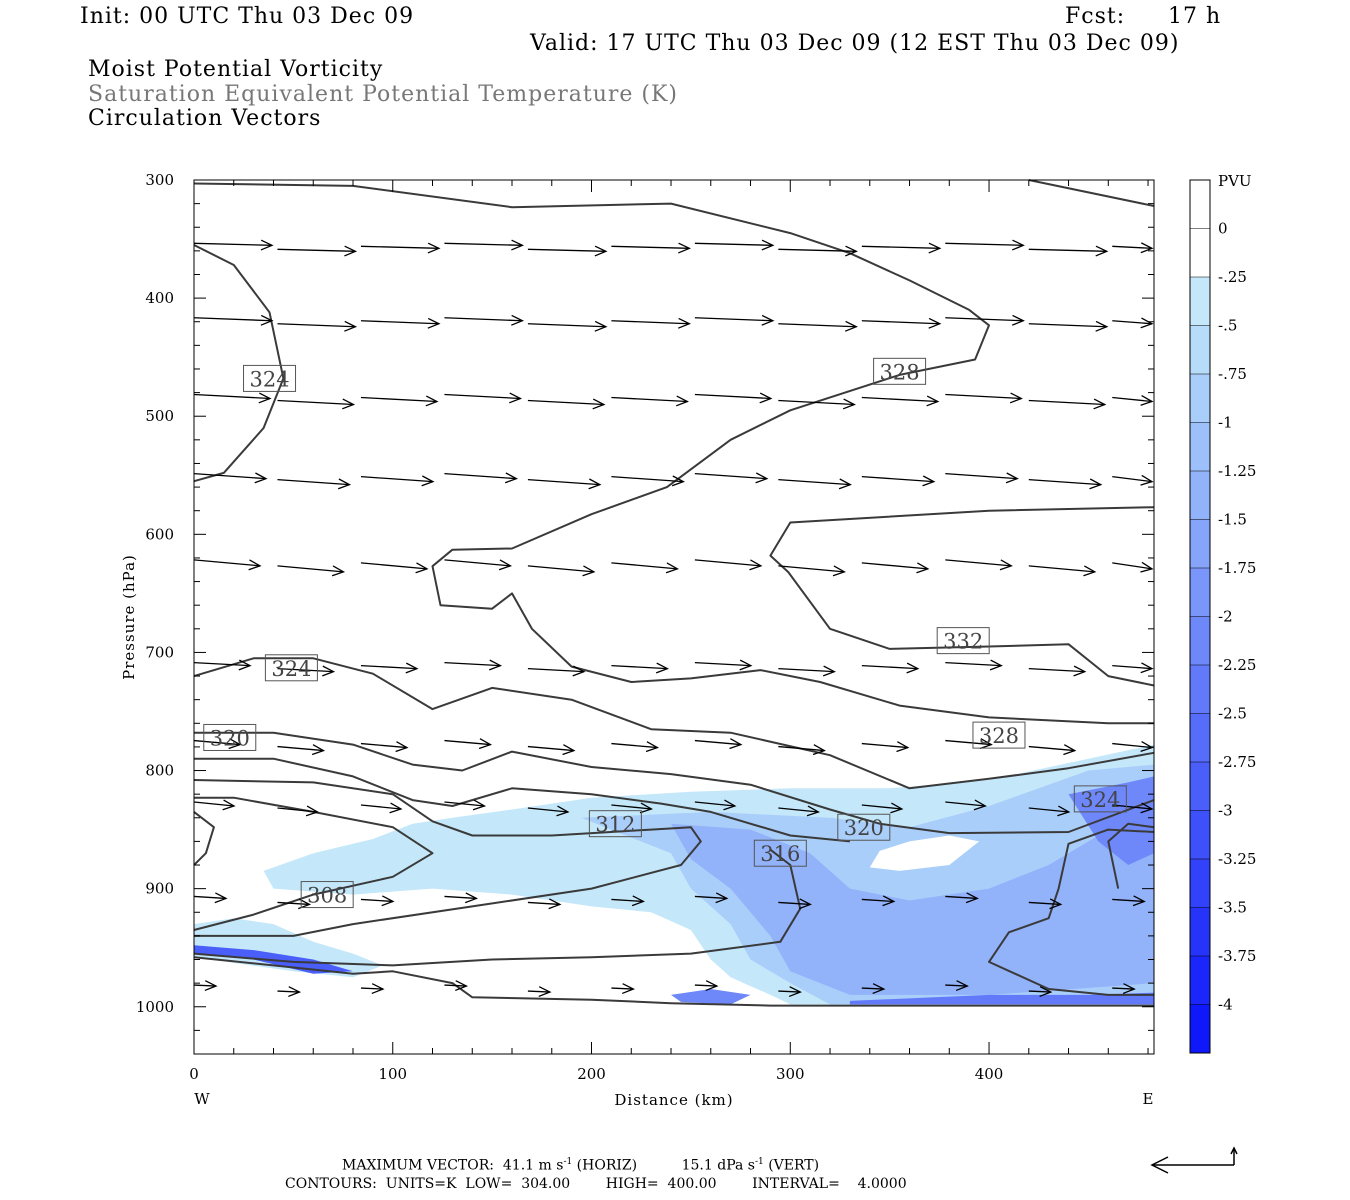 The width and height of the screenshot is (1350, 1200). I want to click on colorbar-label: -1.5, so click(1232, 520).